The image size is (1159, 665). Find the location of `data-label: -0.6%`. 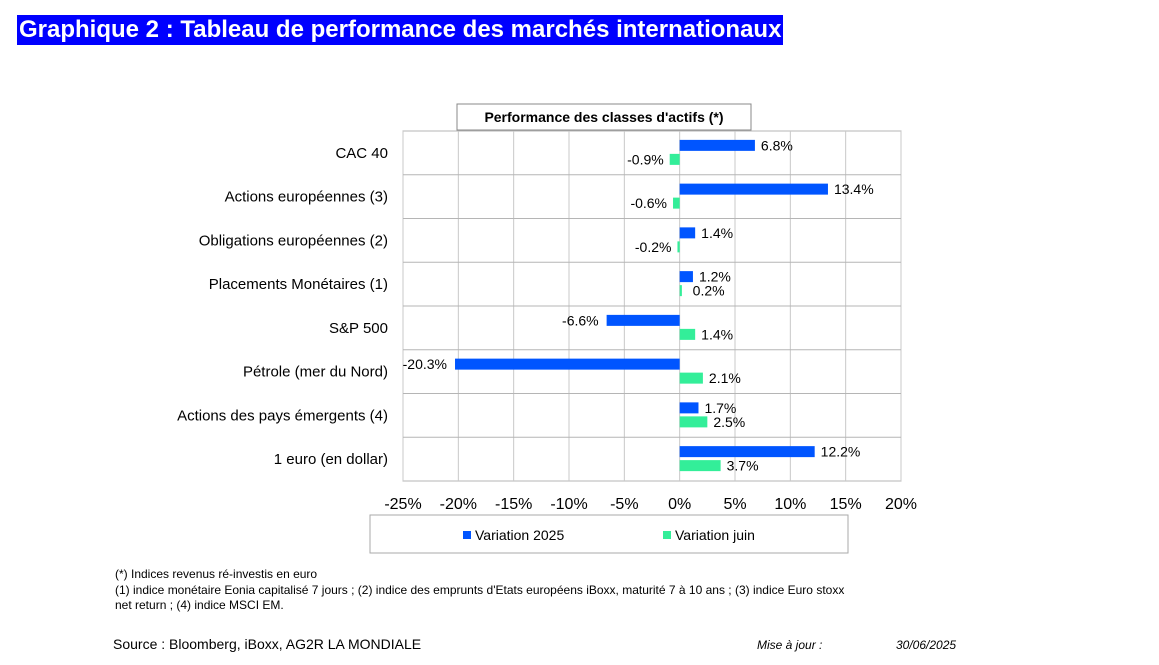

data-label: -0.6% is located at coordinates (648, 203).